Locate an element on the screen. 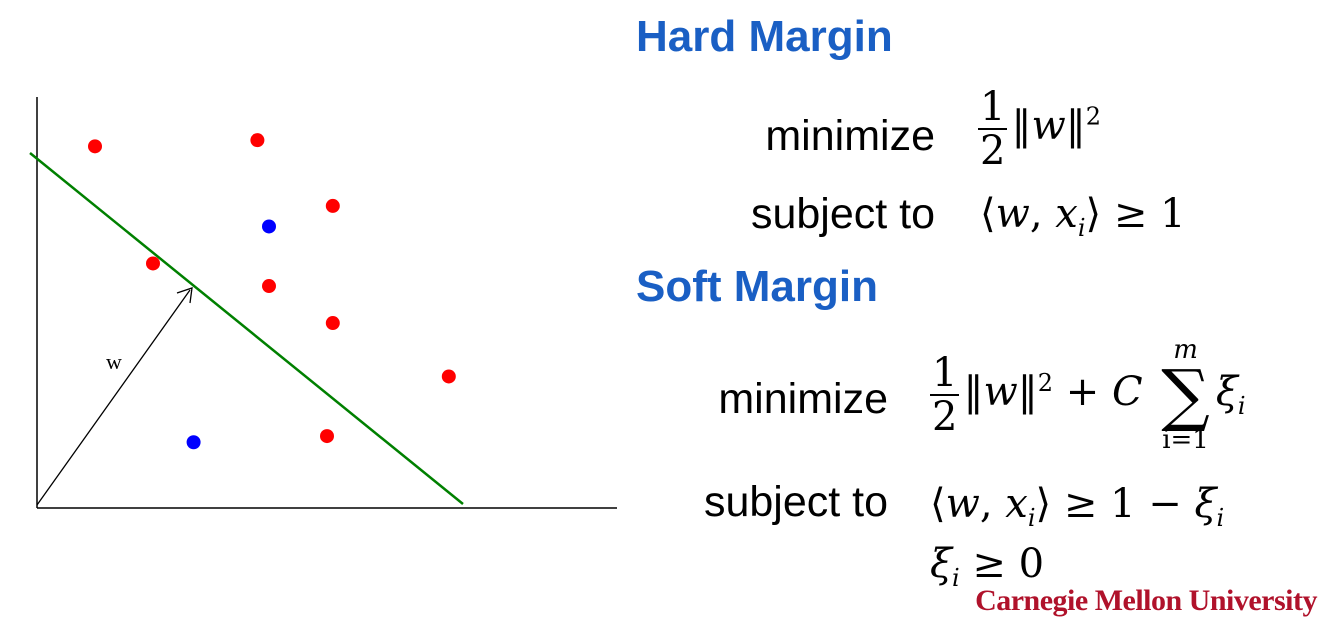 The width and height of the screenshot is (1325, 622). sum-lower-limit: i=1 is located at coordinates (1185, 439).